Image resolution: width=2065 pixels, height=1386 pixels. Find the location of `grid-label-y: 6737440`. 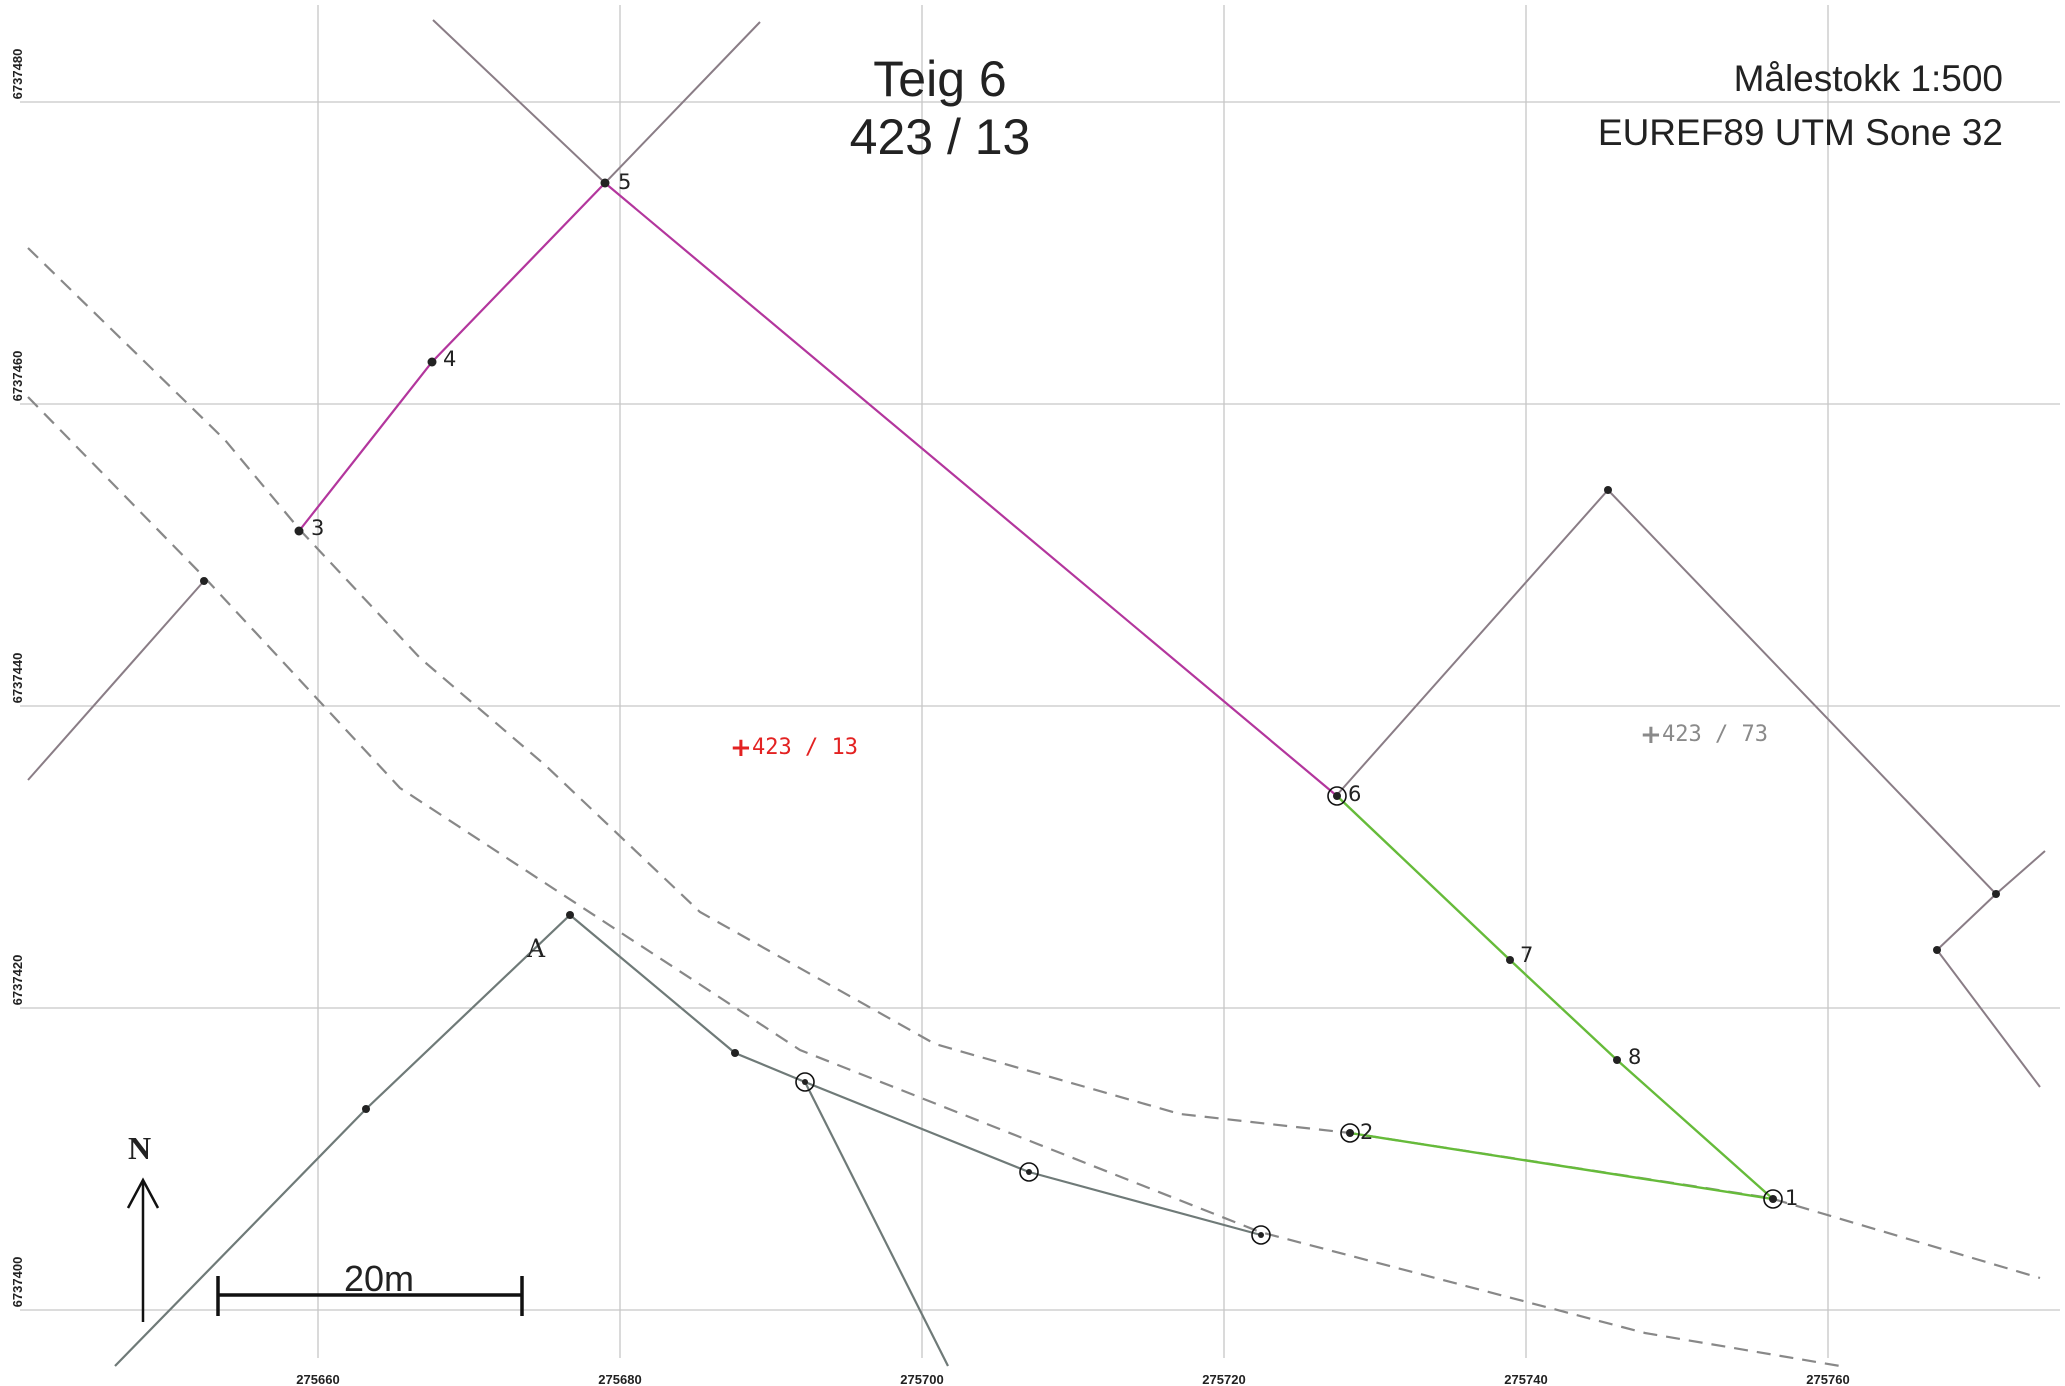

grid-label-y: 6737440 is located at coordinates (17, 678).